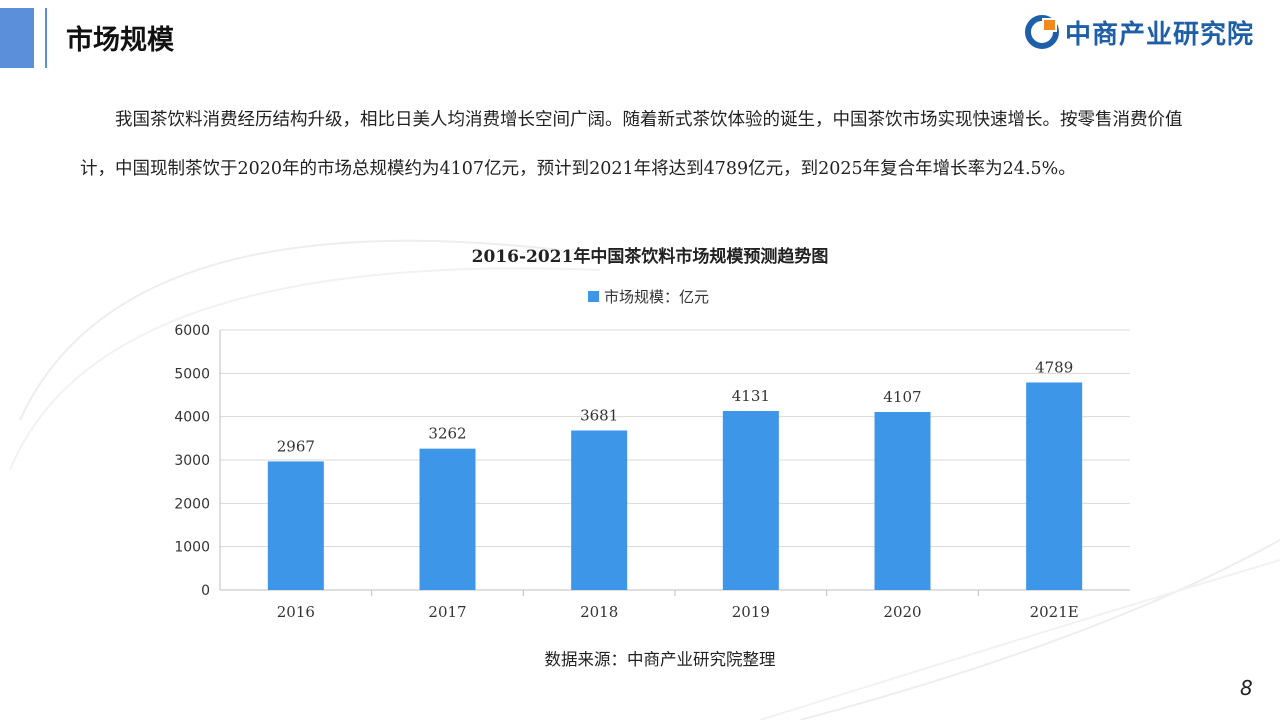 This screenshot has width=1280, height=720. Describe the element at coordinates (17, 38) in the screenshot. I see `title-accent-bar` at that location.